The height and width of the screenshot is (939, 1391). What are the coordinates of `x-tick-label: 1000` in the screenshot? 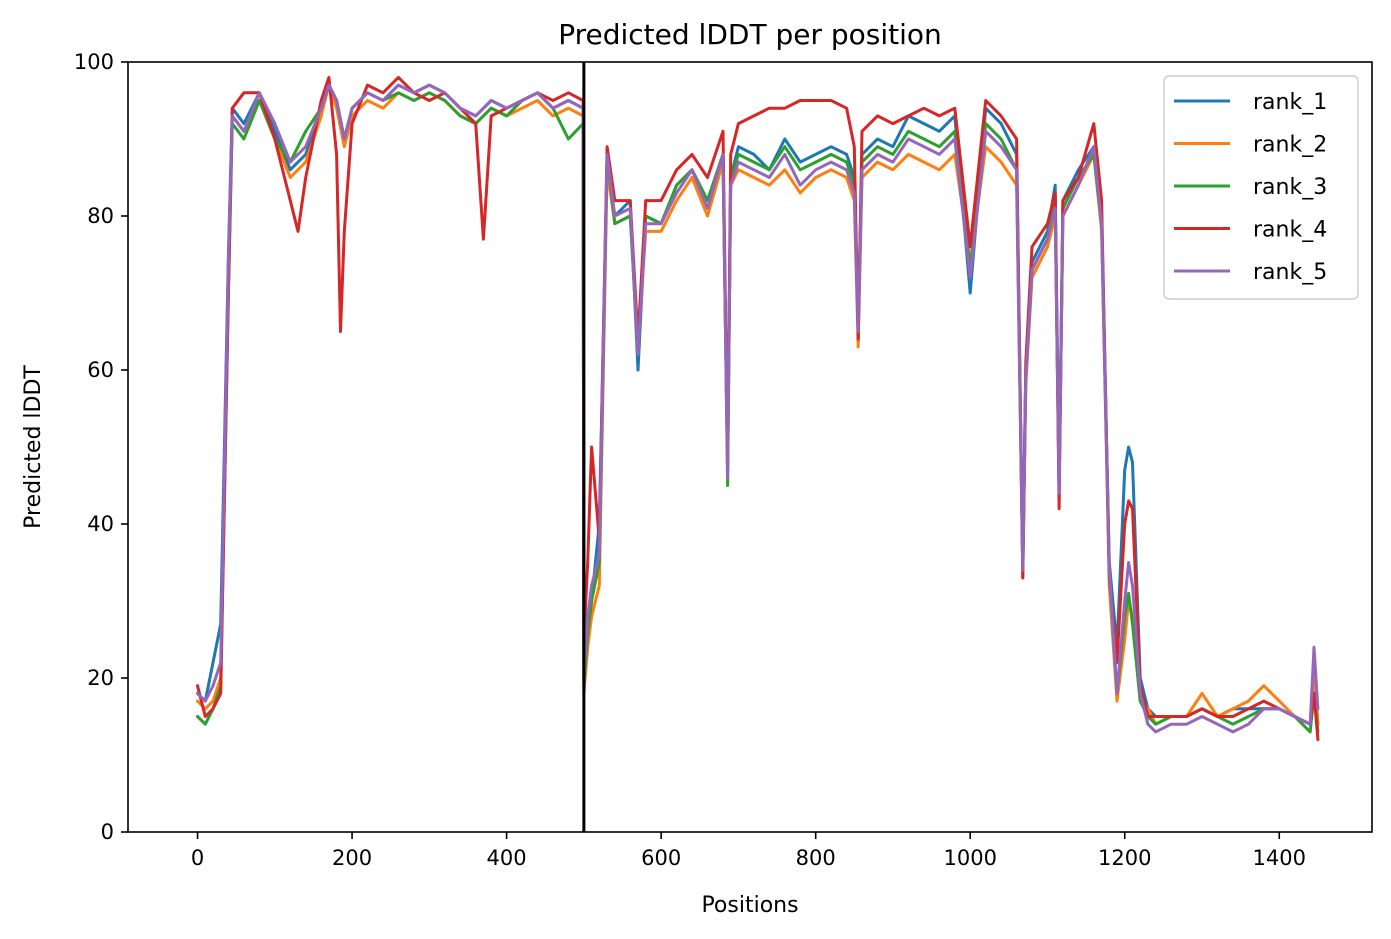 It's located at (969, 858).